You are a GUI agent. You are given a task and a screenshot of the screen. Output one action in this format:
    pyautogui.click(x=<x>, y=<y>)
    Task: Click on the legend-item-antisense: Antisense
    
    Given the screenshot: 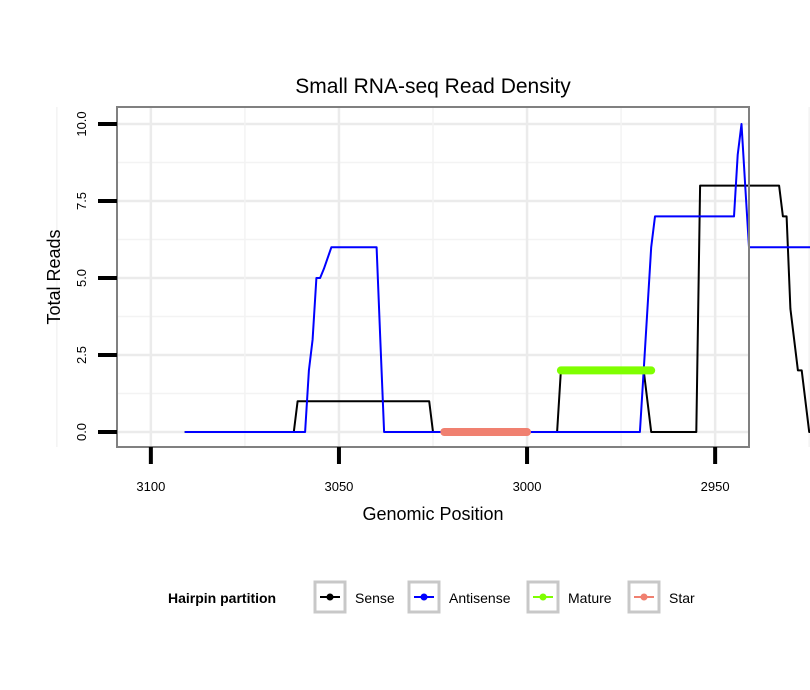 What is the action you would take?
    pyautogui.click(x=459, y=597)
    